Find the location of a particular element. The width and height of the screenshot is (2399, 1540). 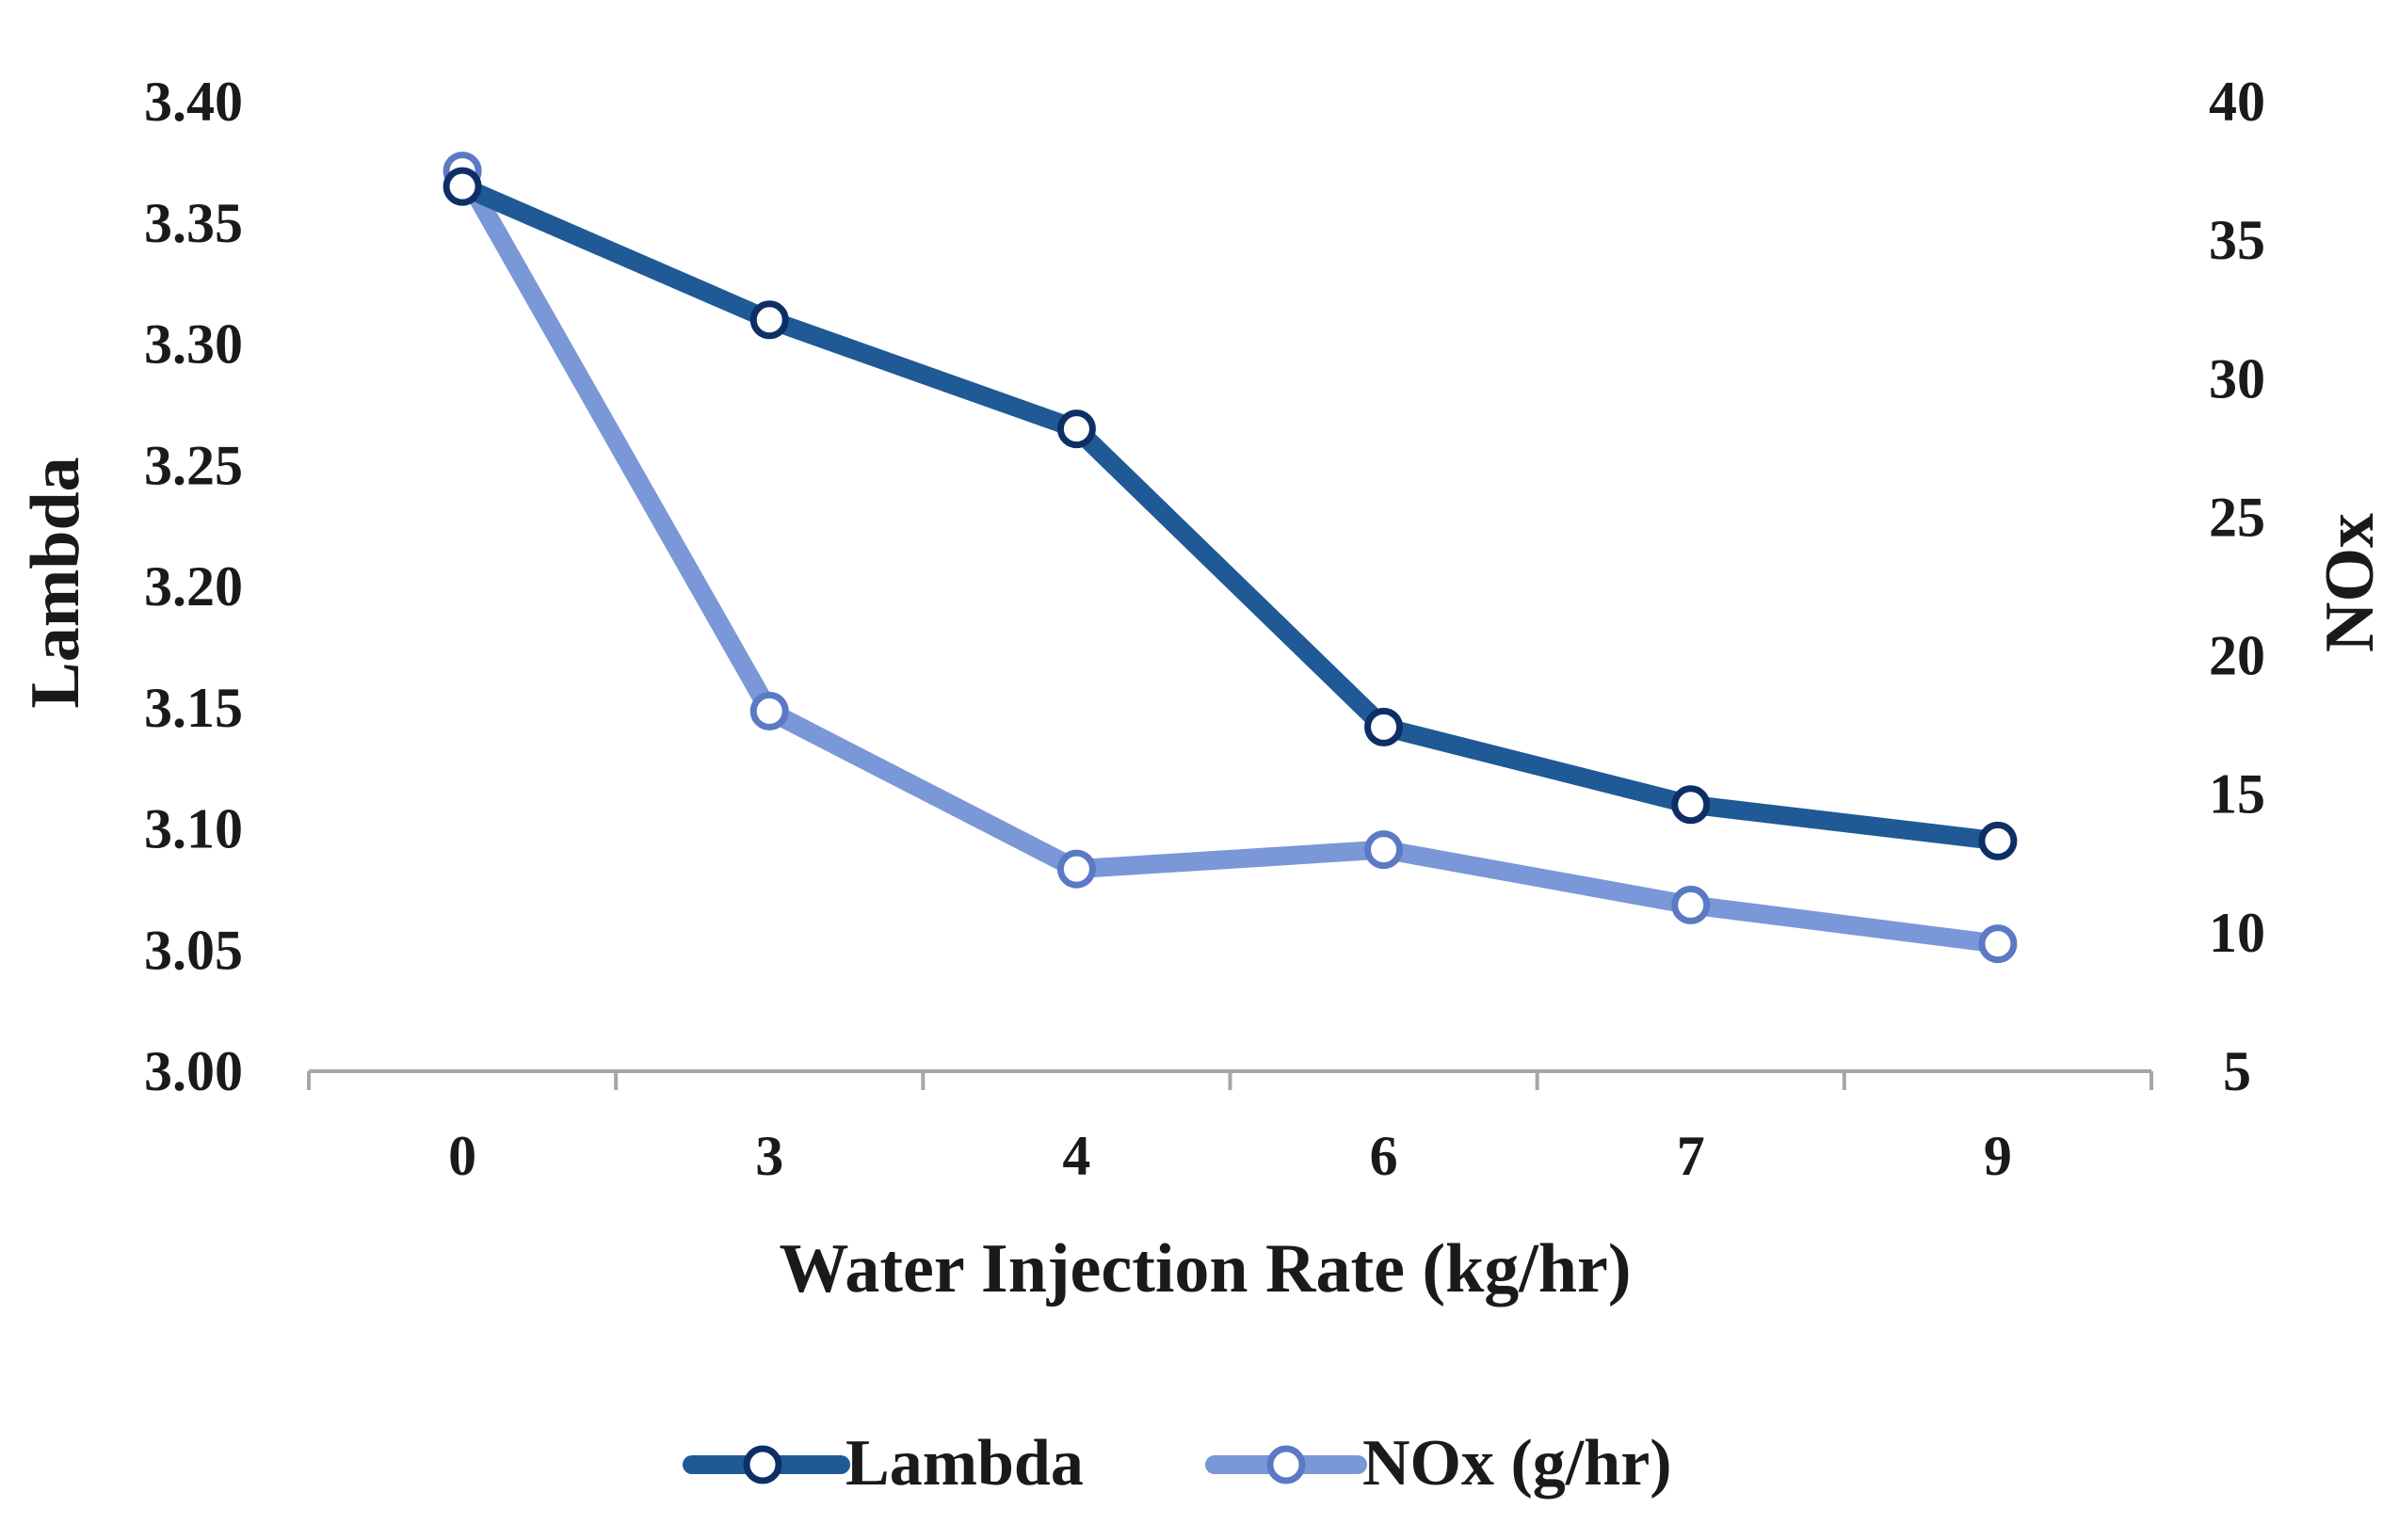

y2-axis-title: NOx is located at coordinates (2350, 582).